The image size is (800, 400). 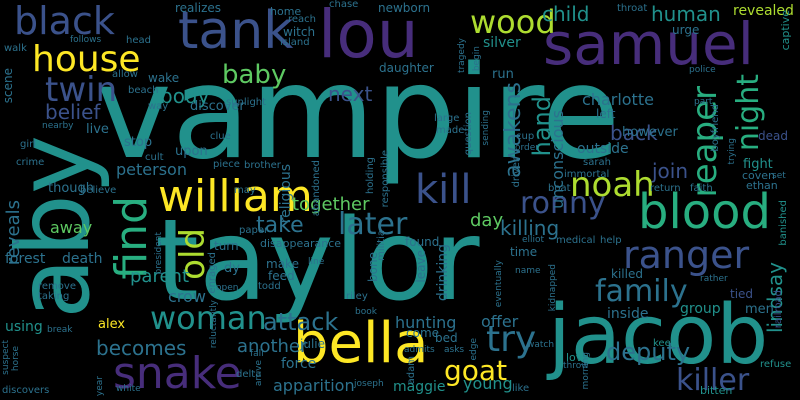 I want to click on word-island: island, so click(x=295, y=42).